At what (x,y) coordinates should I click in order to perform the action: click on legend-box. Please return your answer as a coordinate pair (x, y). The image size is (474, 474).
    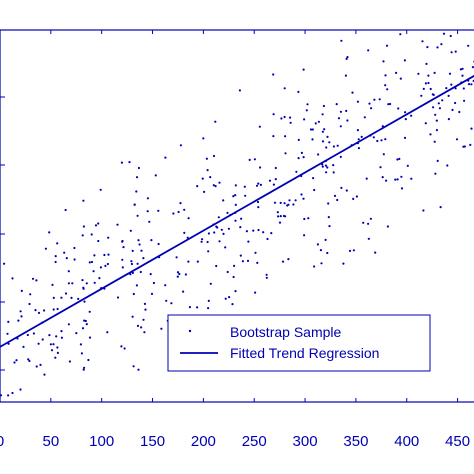
    Looking at the image, I should click on (299, 343).